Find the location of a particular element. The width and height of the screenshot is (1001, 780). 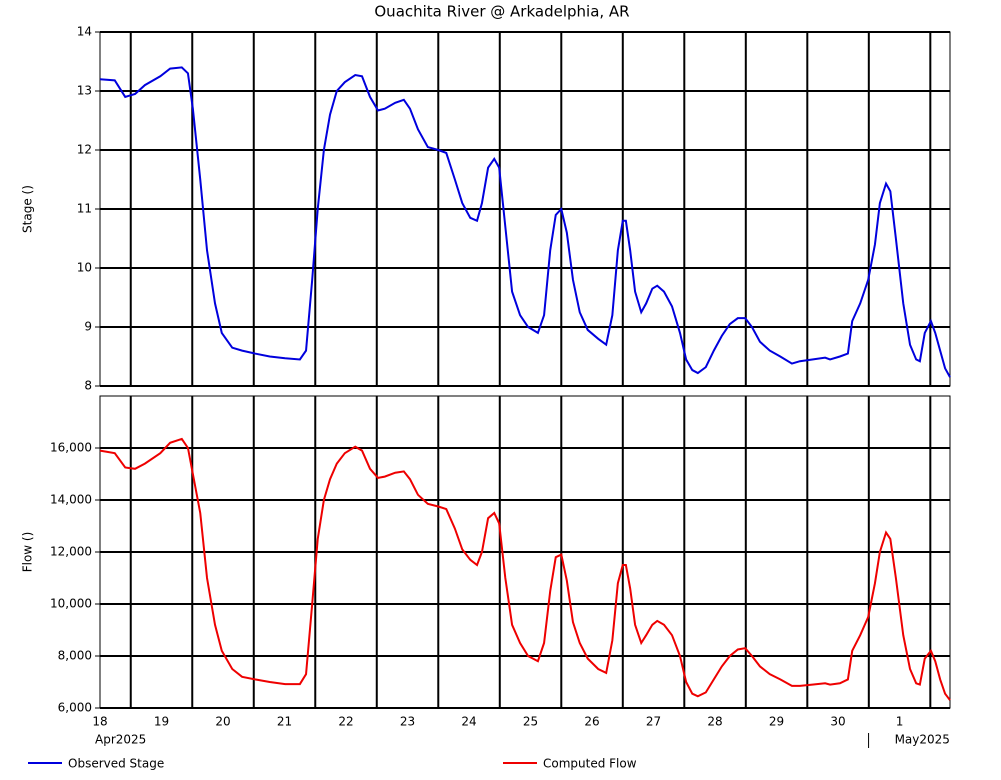

x-tick-label: 26 is located at coordinates (591, 722).